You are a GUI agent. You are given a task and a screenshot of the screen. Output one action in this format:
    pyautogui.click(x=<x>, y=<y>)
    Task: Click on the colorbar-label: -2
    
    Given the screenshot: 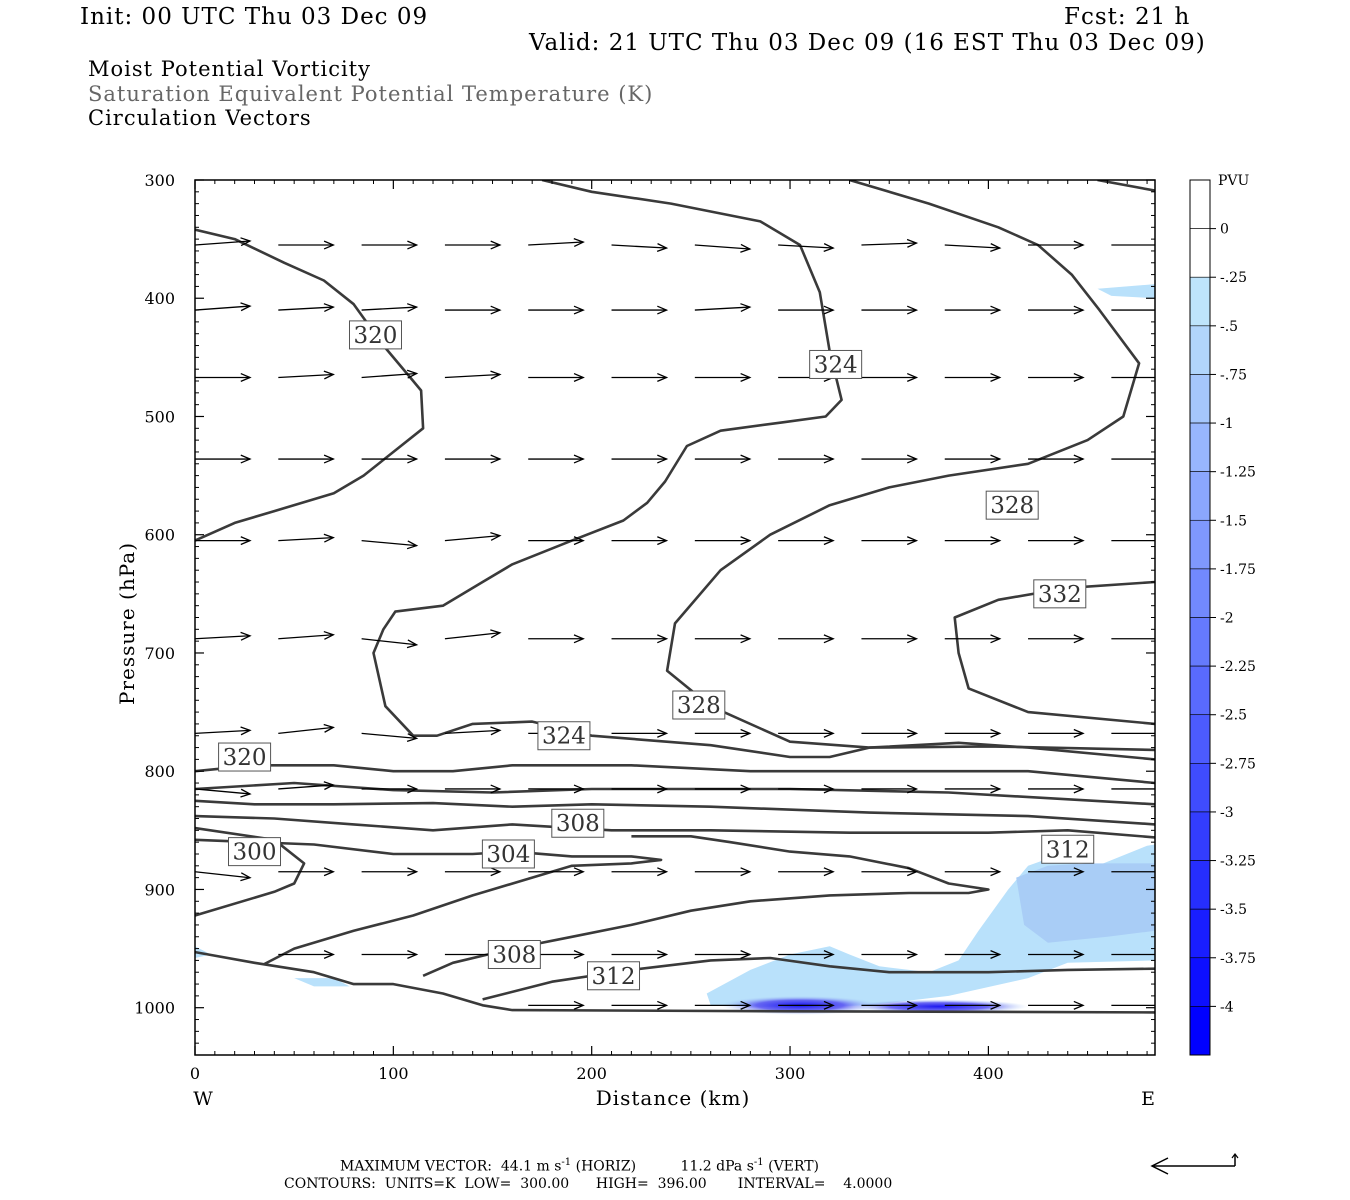 What is the action you would take?
    pyautogui.click(x=1227, y=619)
    